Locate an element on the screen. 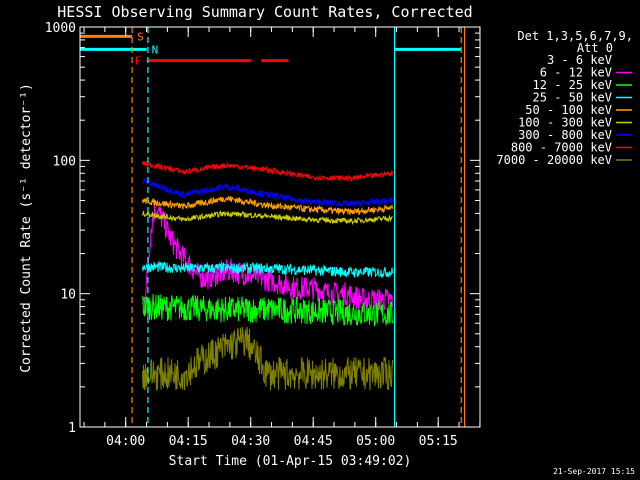 The image size is (640, 480). footer-timestamp: 21-Sep-2017 15:15 is located at coordinates (594, 471).